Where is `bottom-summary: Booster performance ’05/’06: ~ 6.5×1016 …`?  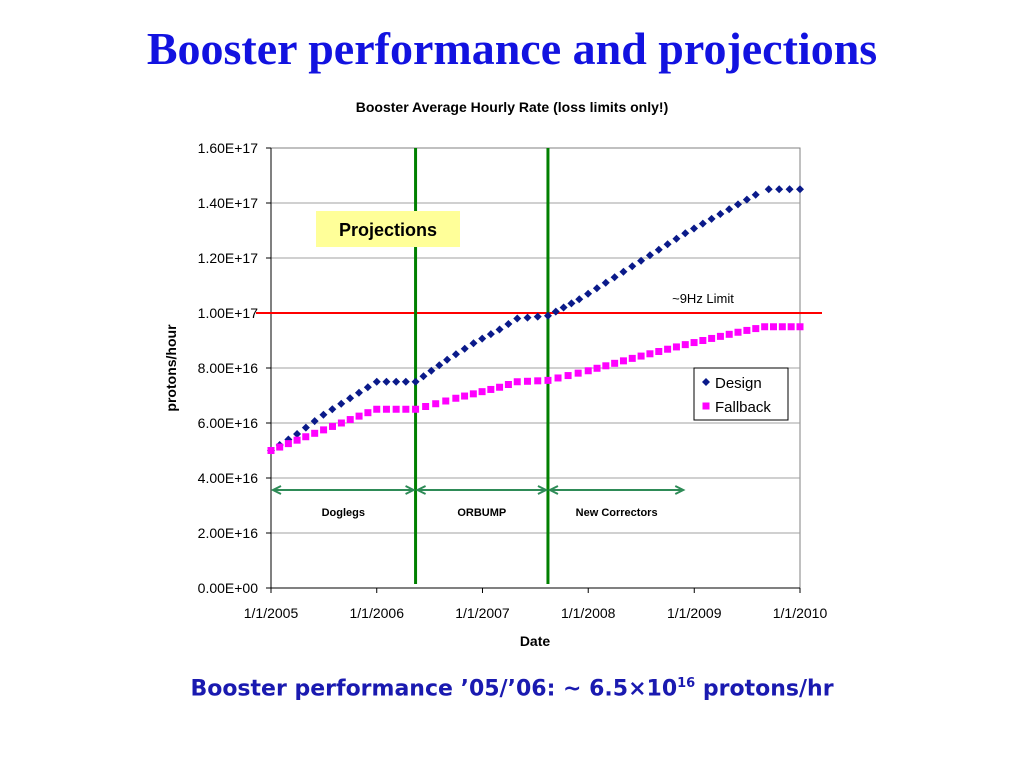 bottom-summary: Booster performance ’05/’06: ~ 6.5×1016 … is located at coordinates (512, 688).